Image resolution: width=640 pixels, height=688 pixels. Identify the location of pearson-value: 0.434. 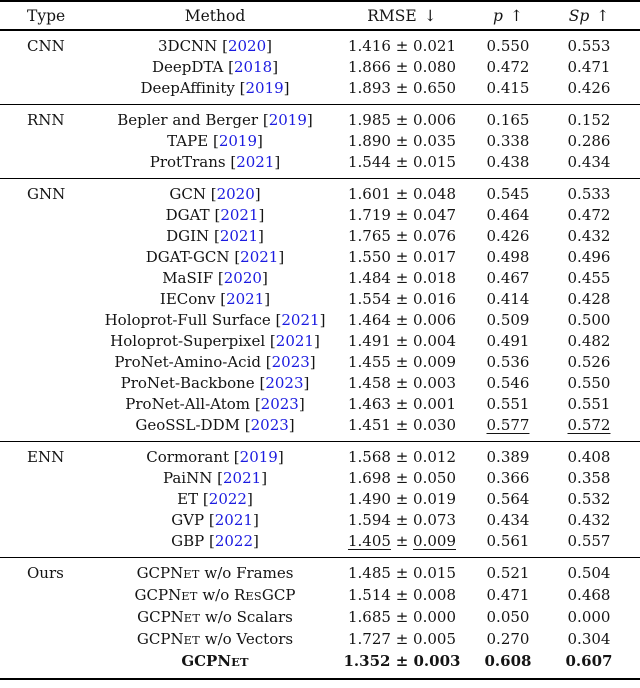
(508, 520).